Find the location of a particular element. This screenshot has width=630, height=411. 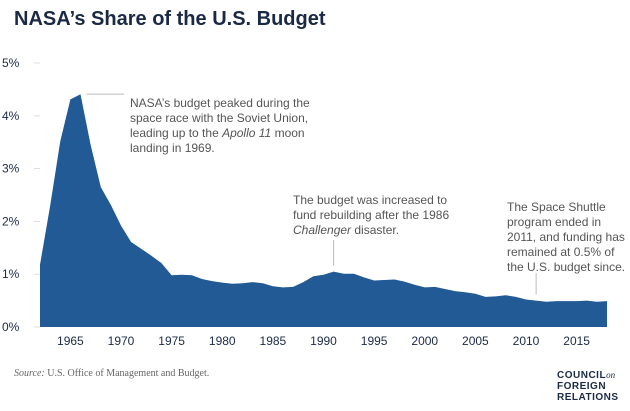

logo-line2: FOREIGN is located at coordinates (582, 386).